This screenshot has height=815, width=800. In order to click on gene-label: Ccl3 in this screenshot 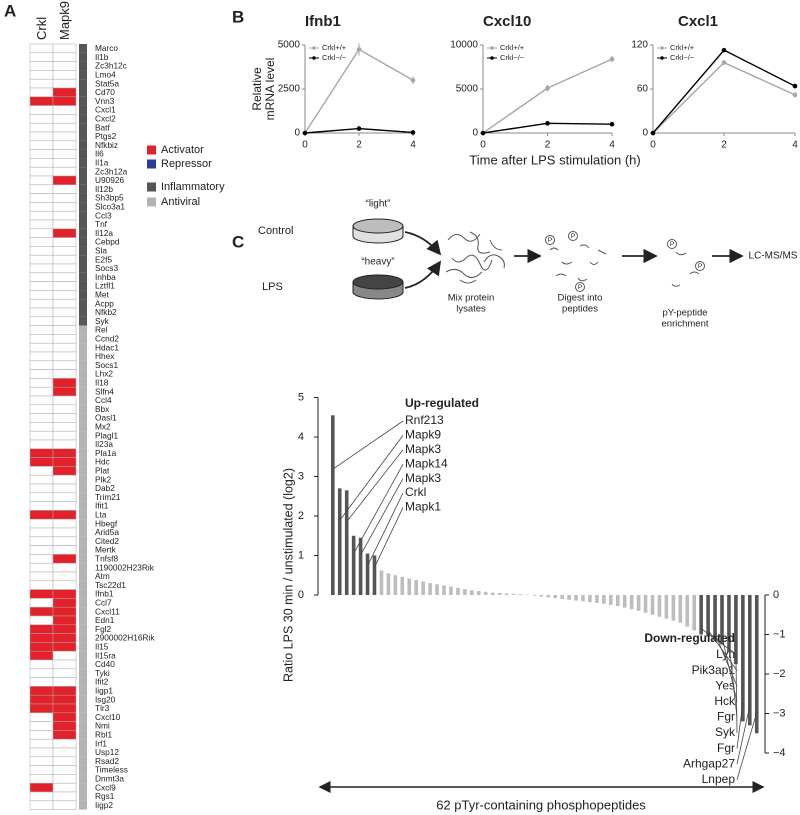, I will do `click(103, 215)`.